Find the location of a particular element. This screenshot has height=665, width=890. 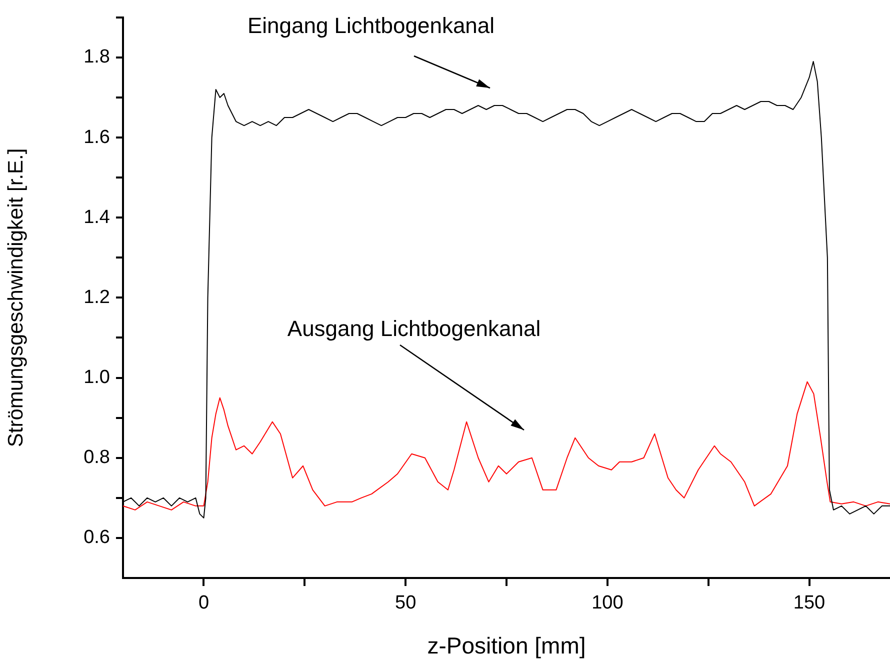

x-tick-label: 0 is located at coordinates (204, 603).